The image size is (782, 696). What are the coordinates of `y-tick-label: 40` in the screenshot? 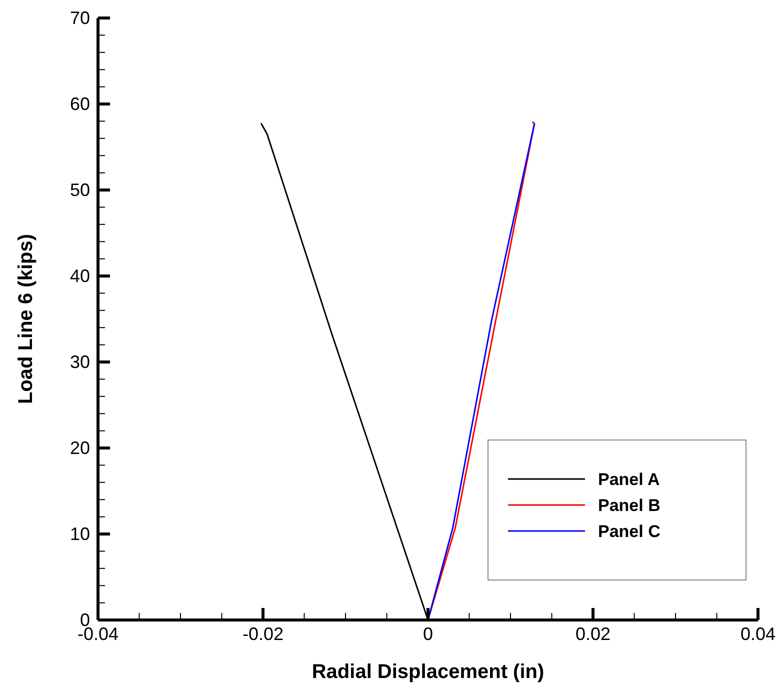 It's located at (80, 276).